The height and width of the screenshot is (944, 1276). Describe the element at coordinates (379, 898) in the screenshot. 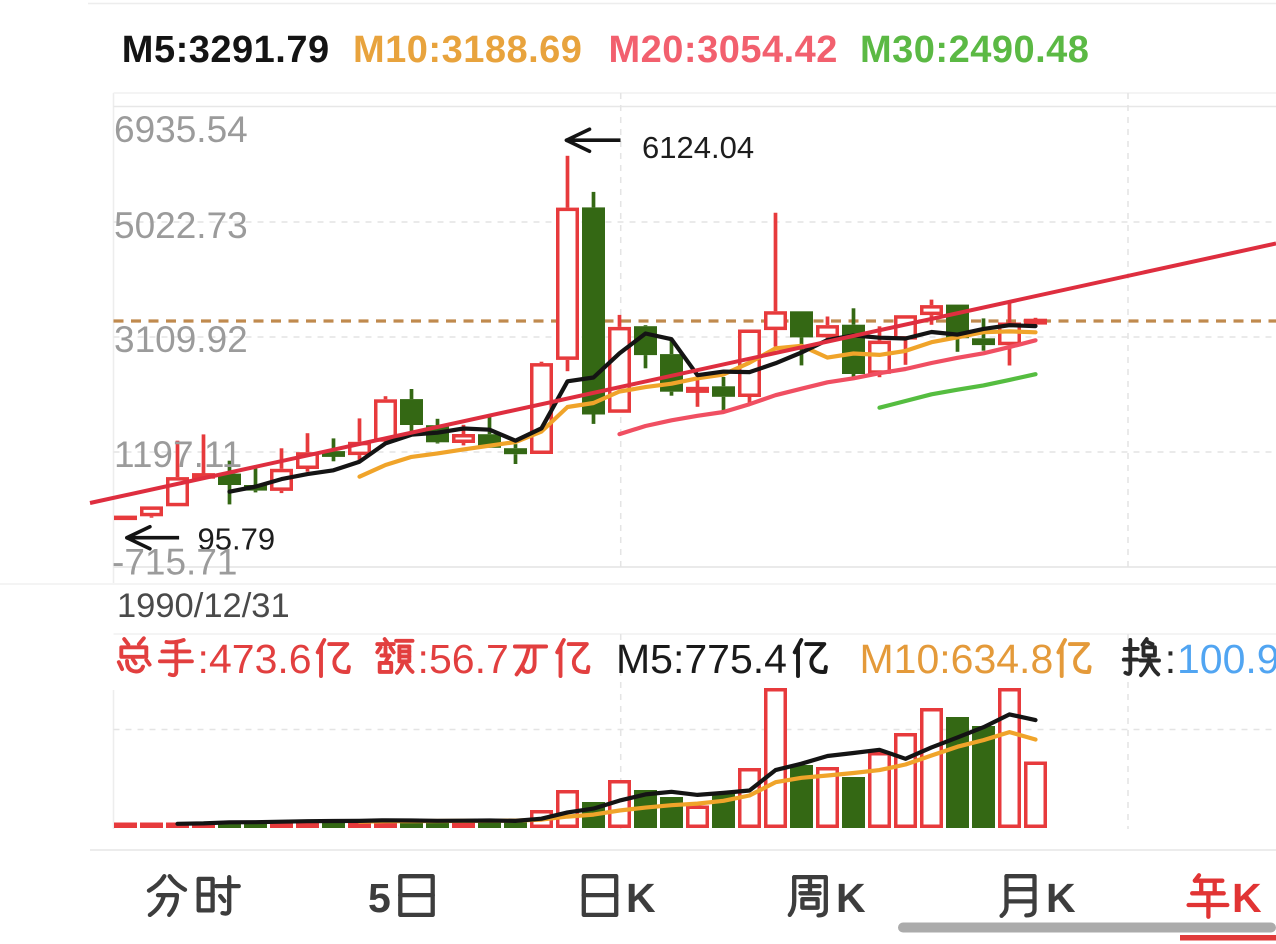

I see `svg-text: 5` at that location.